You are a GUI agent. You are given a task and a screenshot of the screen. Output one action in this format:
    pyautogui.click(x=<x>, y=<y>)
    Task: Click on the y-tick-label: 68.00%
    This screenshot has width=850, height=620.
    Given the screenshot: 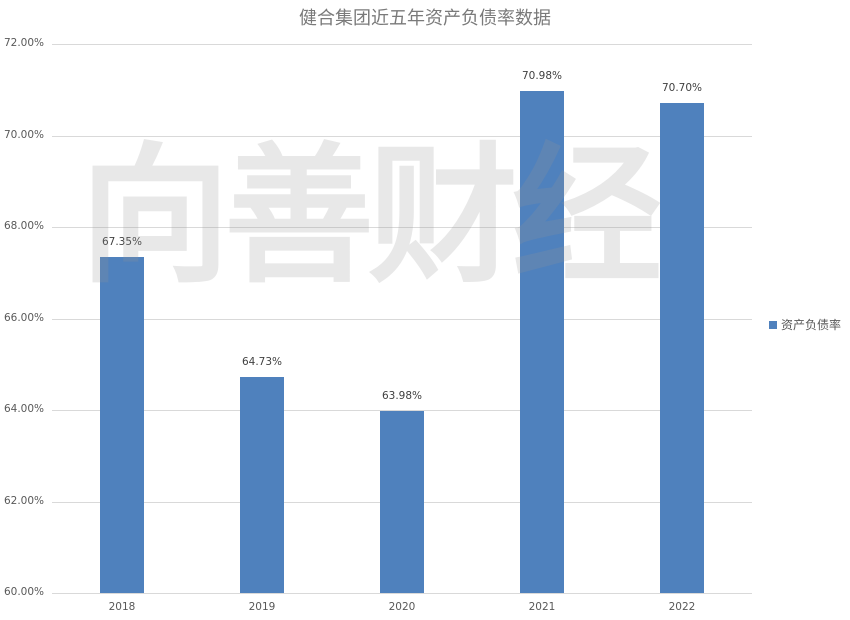 What is the action you would take?
    pyautogui.click(x=23, y=226)
    